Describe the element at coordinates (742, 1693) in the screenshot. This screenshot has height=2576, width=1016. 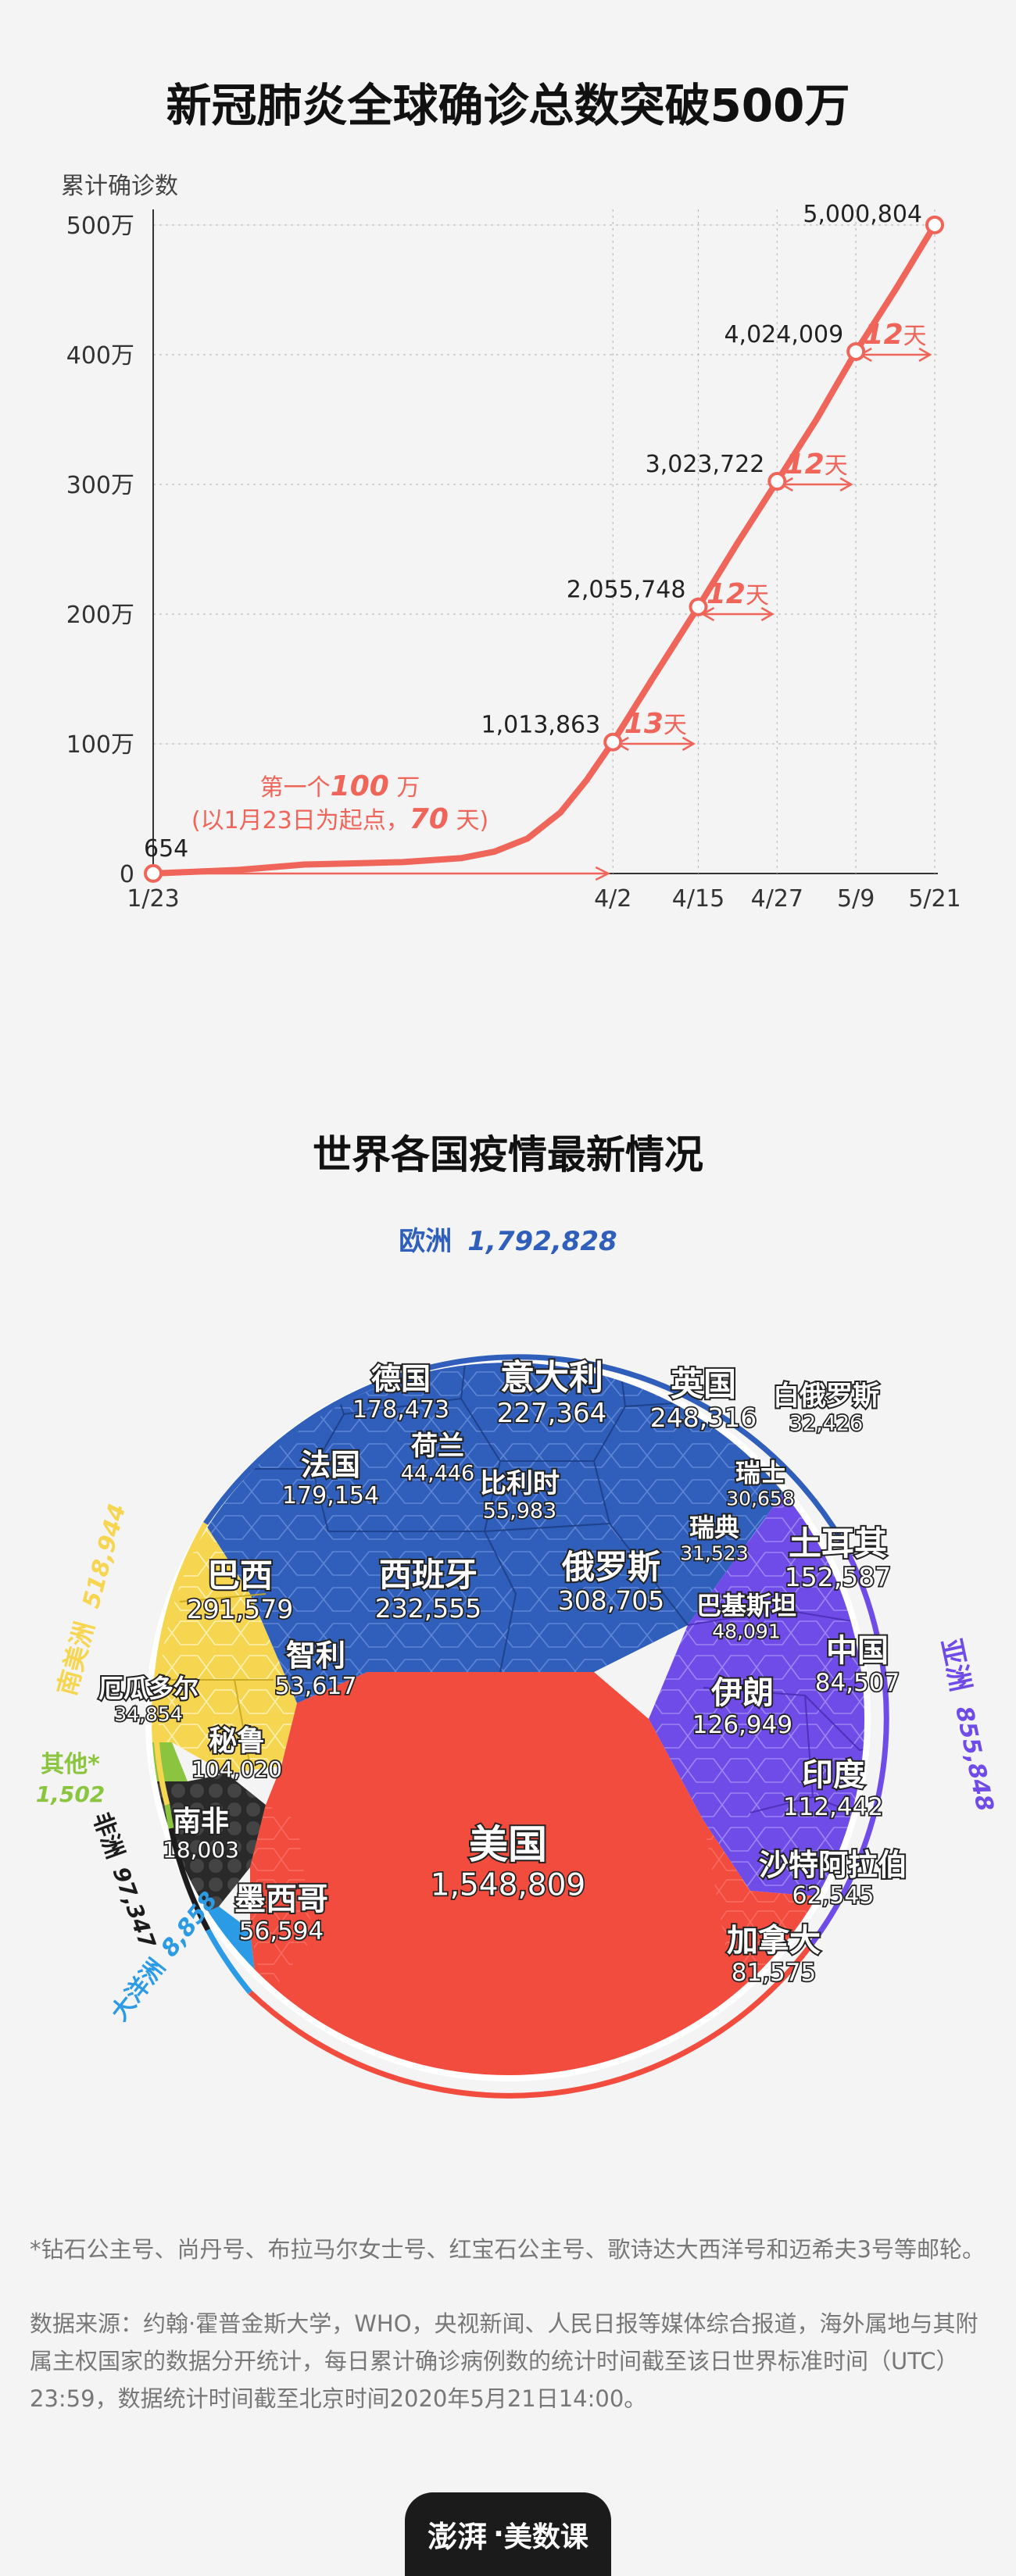
I see `country-name: 伊朗` at that location.